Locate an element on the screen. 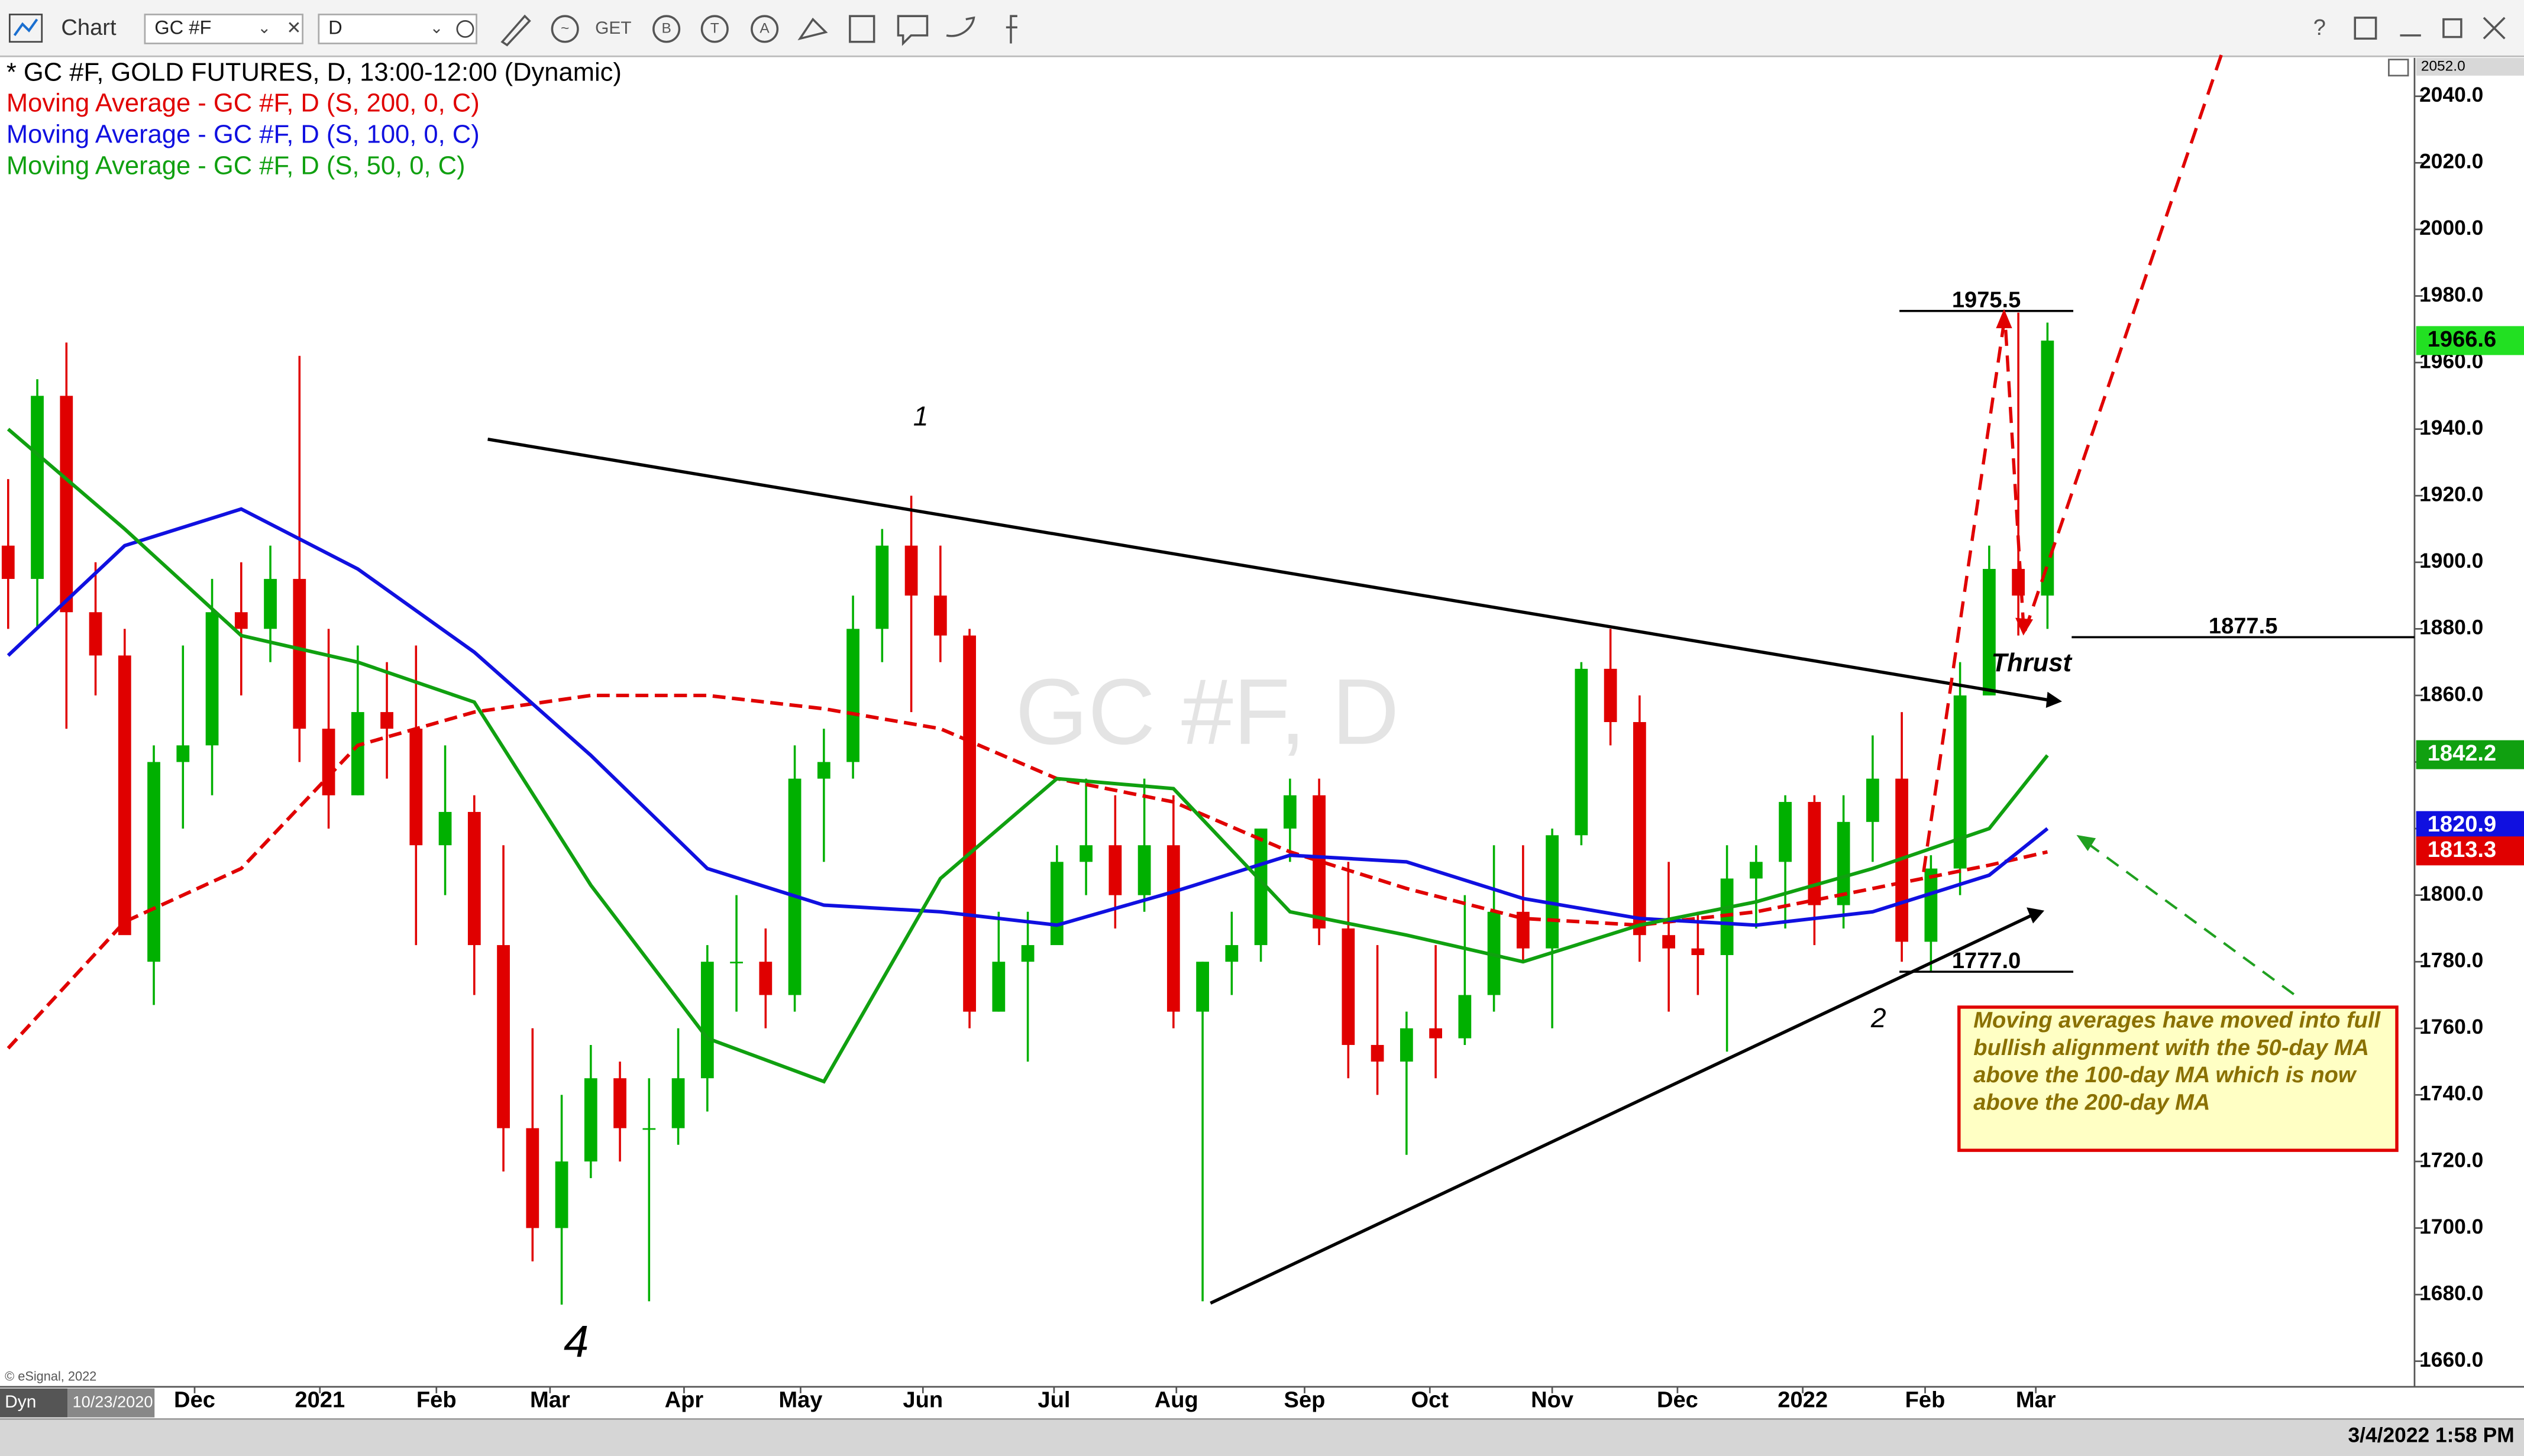 The height and width of the screenshot is (1456, 2524). x-tick-label: Jun is located at coordinates (923, 1401).